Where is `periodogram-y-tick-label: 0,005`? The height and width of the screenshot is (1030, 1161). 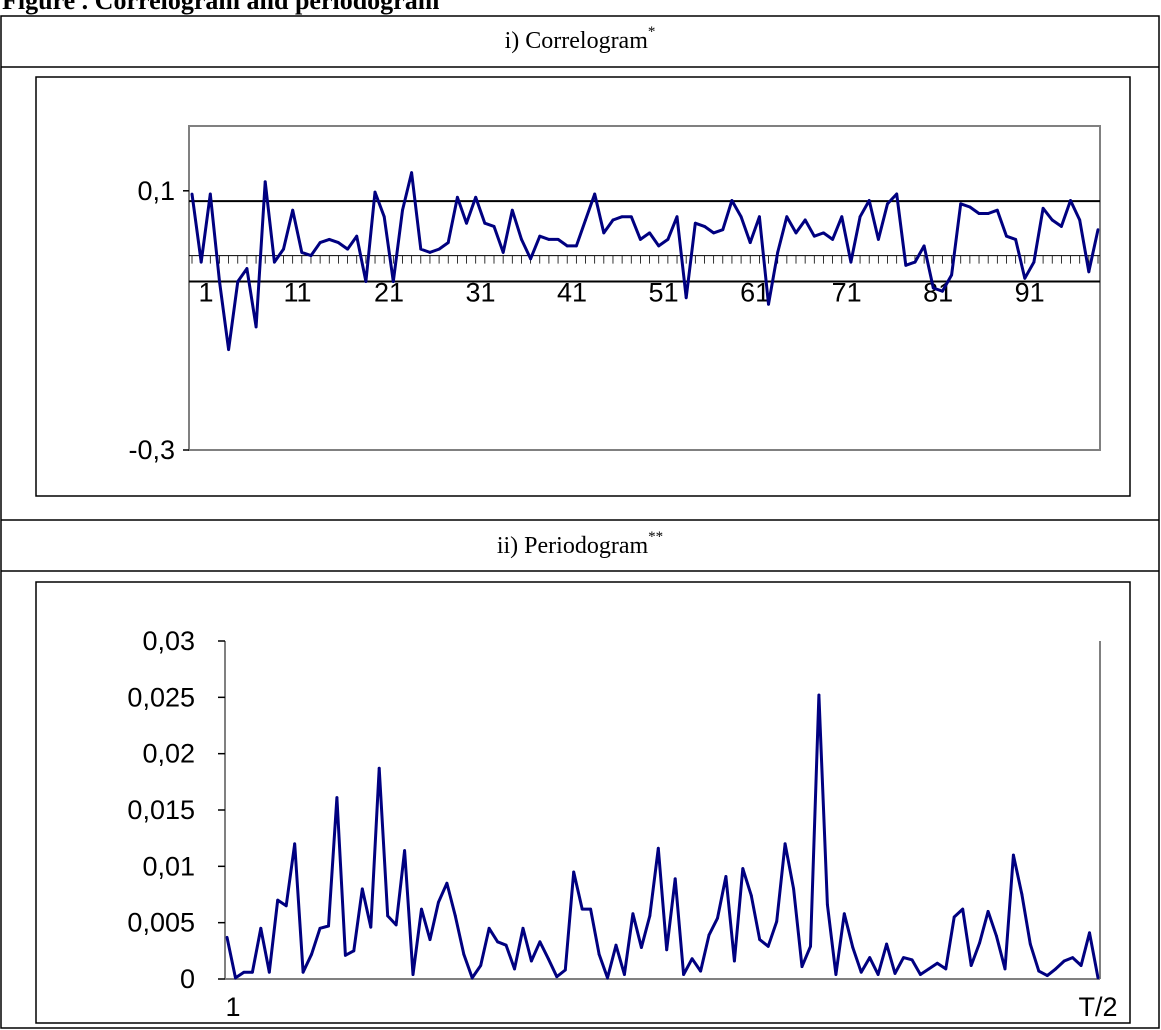
periodogram-y-tick-label: 0,005 is located at coordinates (161, 923).